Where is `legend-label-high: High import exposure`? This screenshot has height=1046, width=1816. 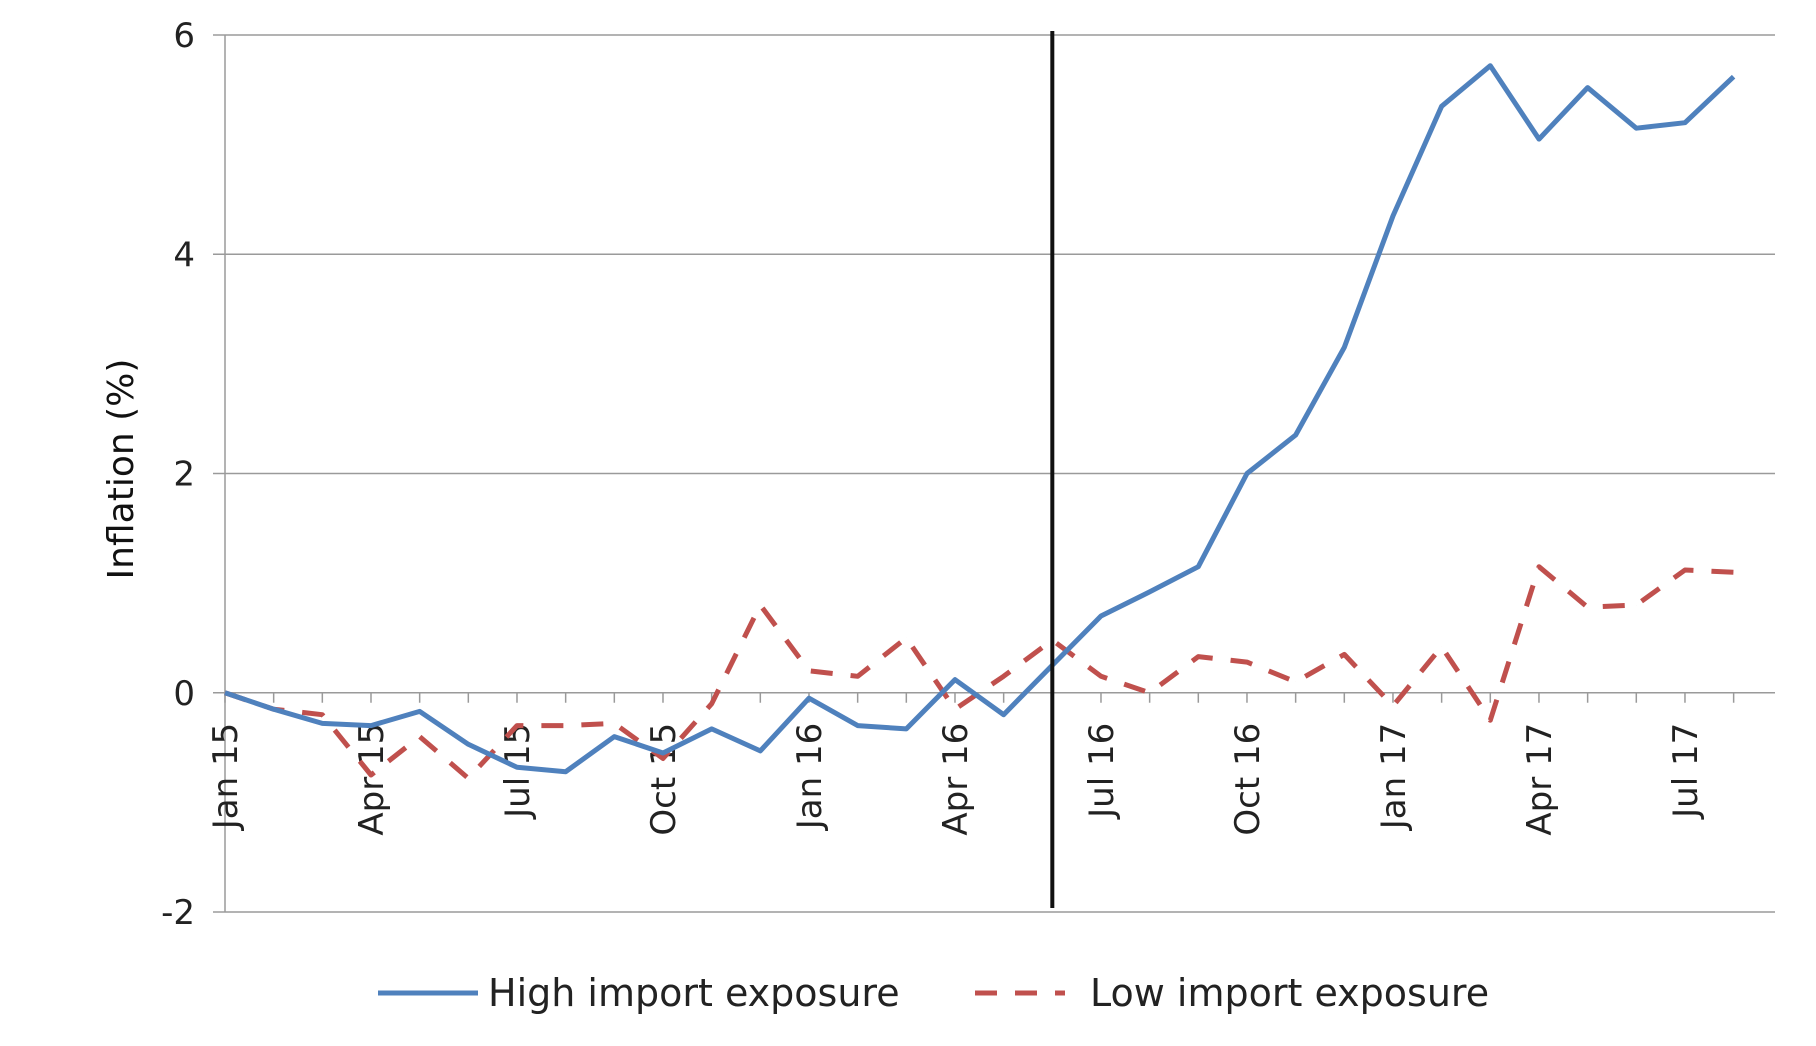
legend-label-high: High import exposure is located at coordinates (694, 993).